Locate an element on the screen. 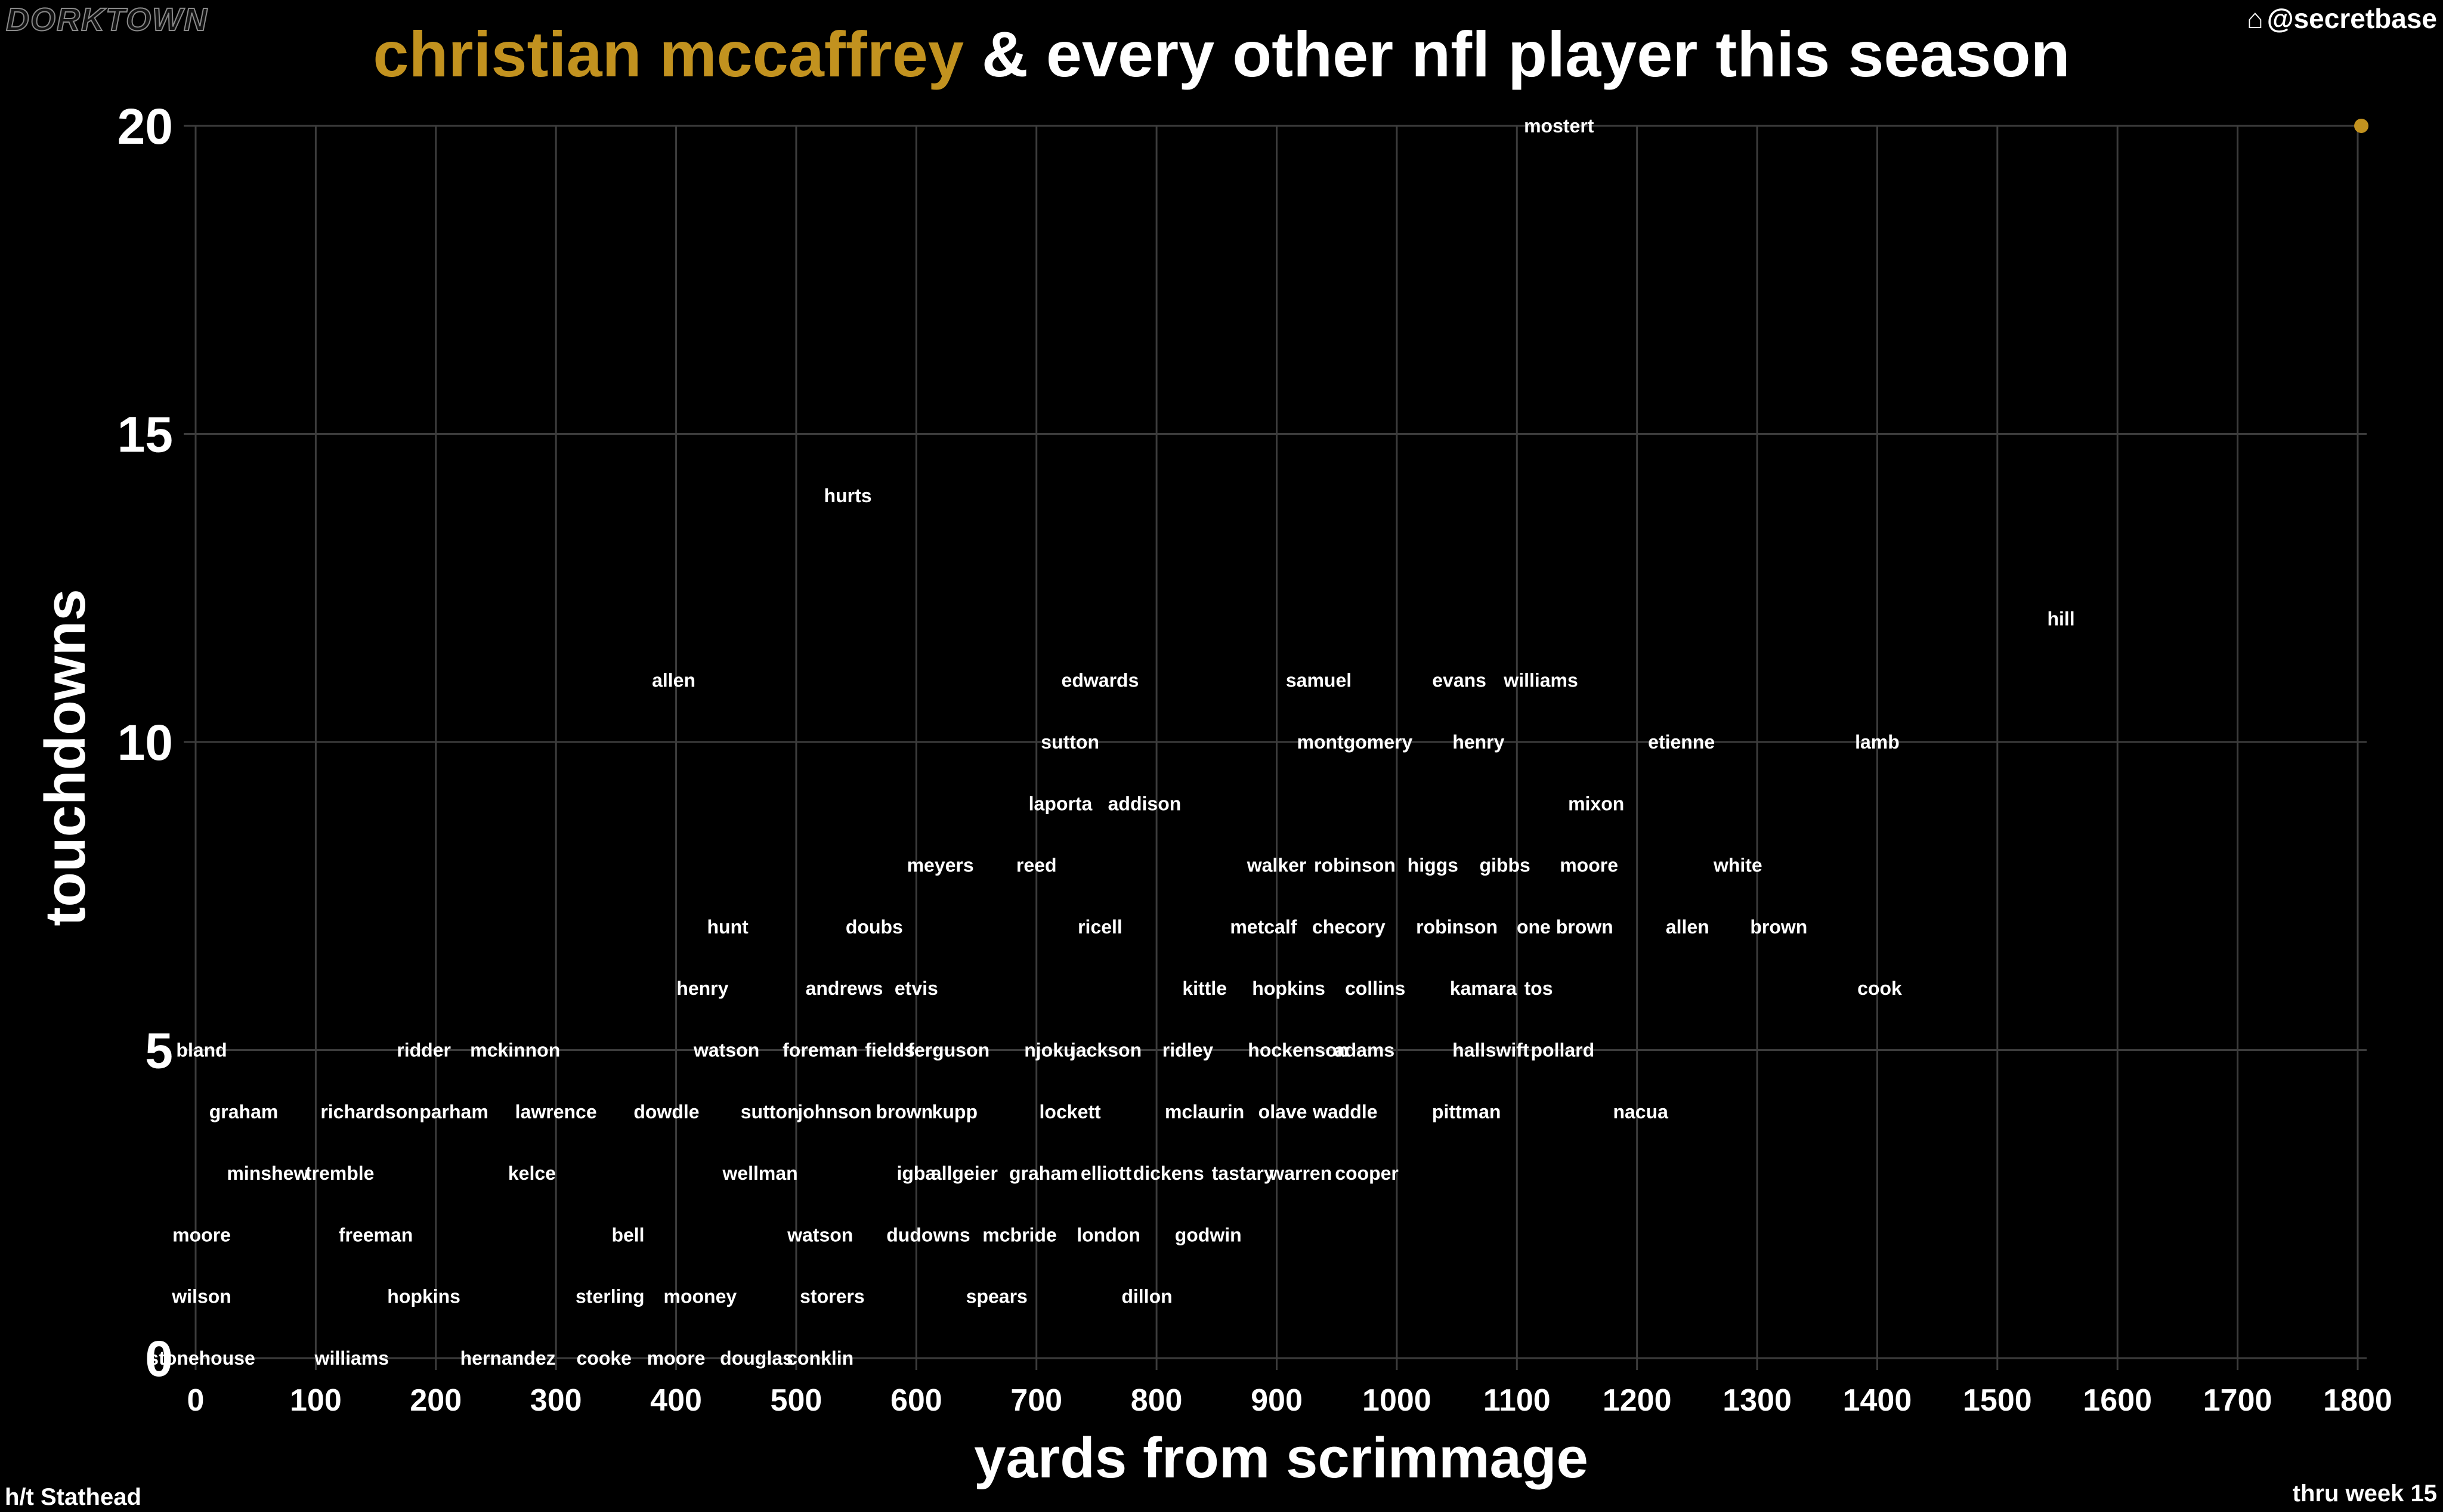 This screenshot has width=2443, height=1512. player-label: andrews is located at coordinates (844, 988).